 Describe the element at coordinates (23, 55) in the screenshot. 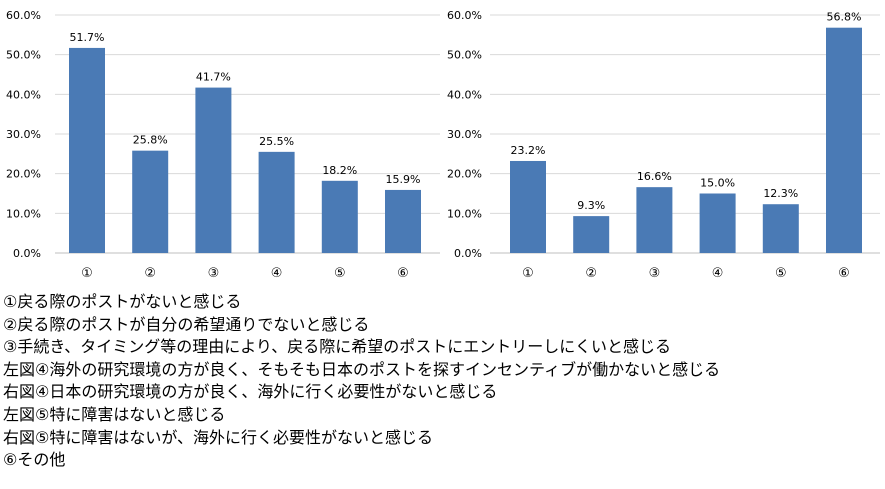

I see `left-chart-ytick-5: 50.0%` at that location.